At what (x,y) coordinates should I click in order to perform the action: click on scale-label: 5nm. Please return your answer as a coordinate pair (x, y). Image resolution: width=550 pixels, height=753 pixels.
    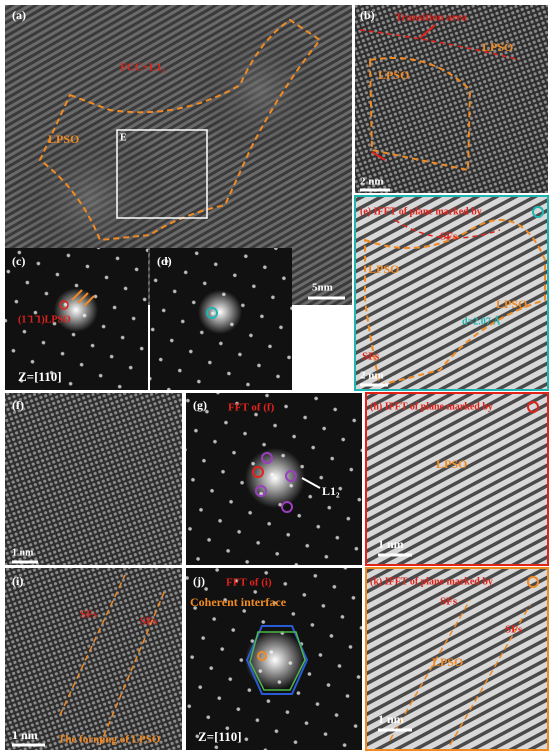
    Looking at the image, I should click on (322, 288).